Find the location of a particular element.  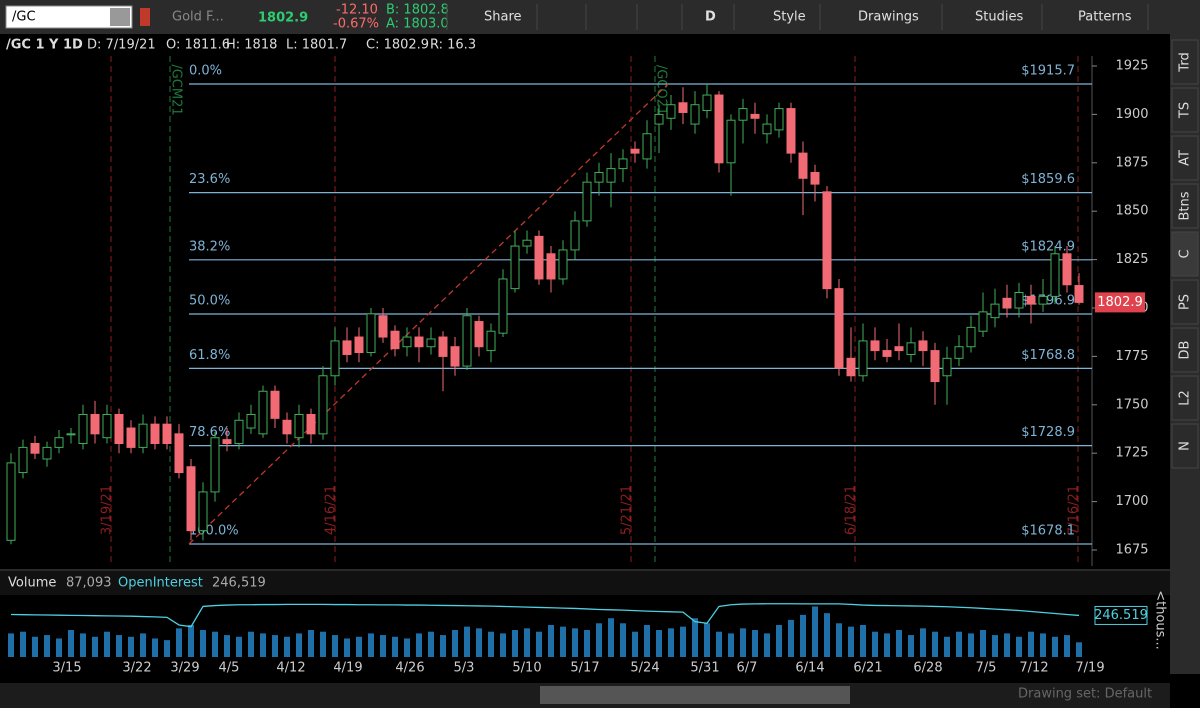

drawing-set: Drawing set: Default is located at coordinates (1085, 694).